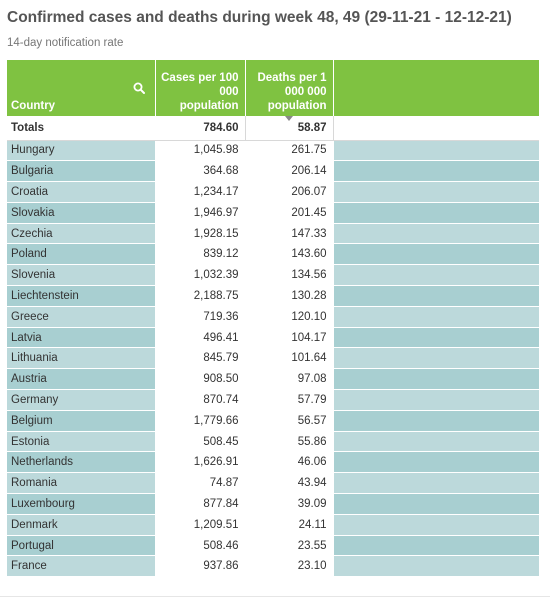 The height and width of the screenshot is (600, 550). What do you see at coordinates (200, 92) in the screenshot?
I see `column-header-label: Cases per 100 000 population` at bounding box center [200, 92].